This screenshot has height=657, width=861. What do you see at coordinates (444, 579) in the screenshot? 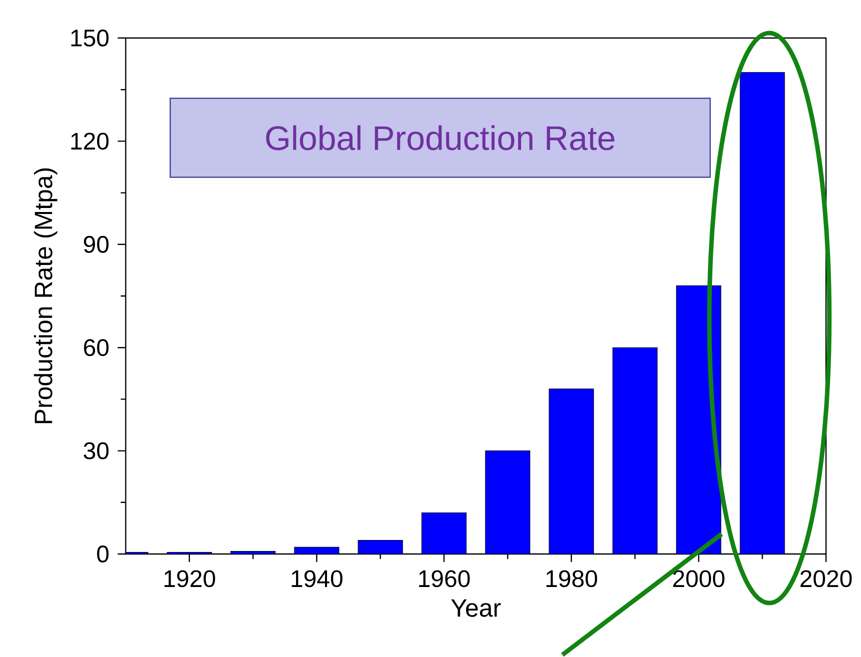
I see `x-tick-label: 1960` at bounding box center [444, 579].